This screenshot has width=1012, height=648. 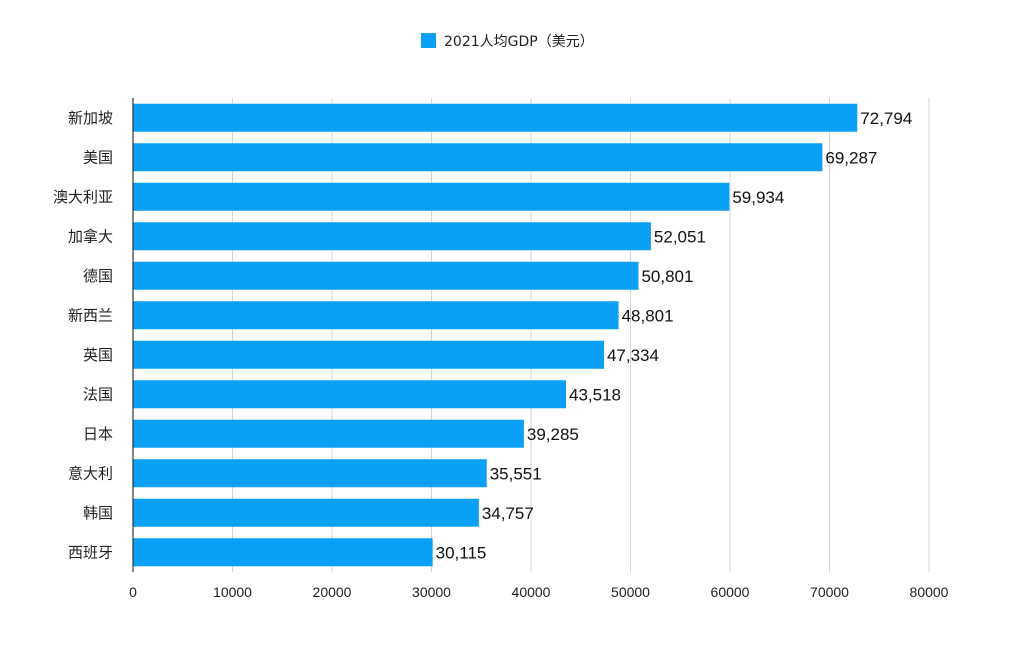 I want to click on data-label: 52,051, so click(x=680, y=236).